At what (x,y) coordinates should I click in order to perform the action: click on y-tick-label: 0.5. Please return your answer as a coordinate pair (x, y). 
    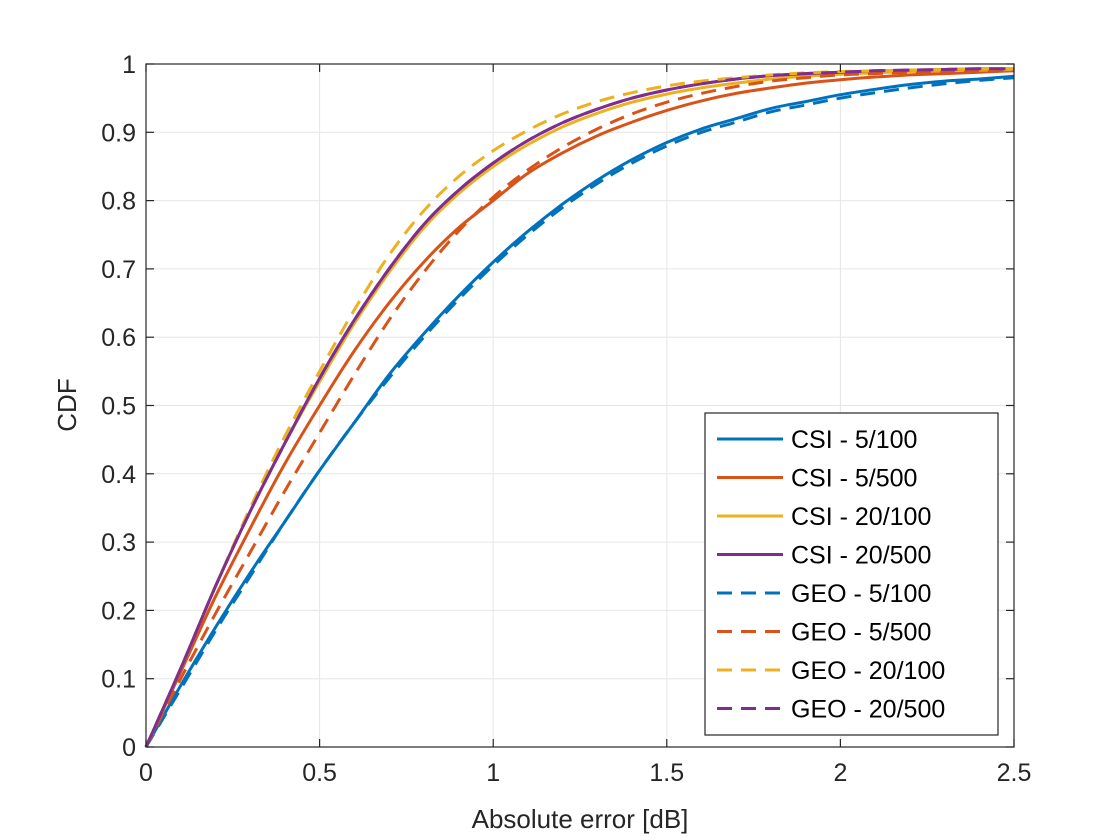
    Looking at the image, I should click on (118, 407).